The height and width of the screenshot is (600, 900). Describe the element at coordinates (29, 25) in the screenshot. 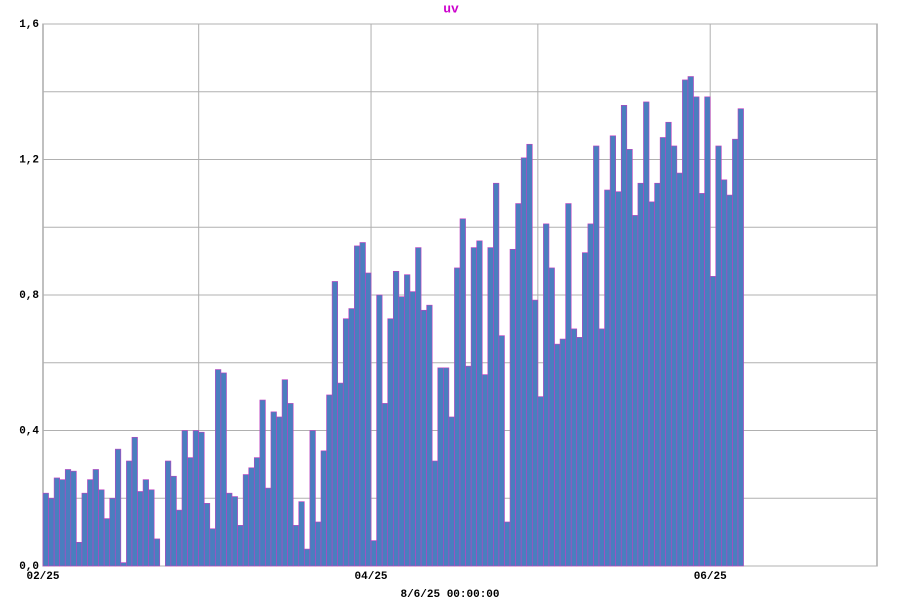

I see `y-tick-label: 1,6` at that location.